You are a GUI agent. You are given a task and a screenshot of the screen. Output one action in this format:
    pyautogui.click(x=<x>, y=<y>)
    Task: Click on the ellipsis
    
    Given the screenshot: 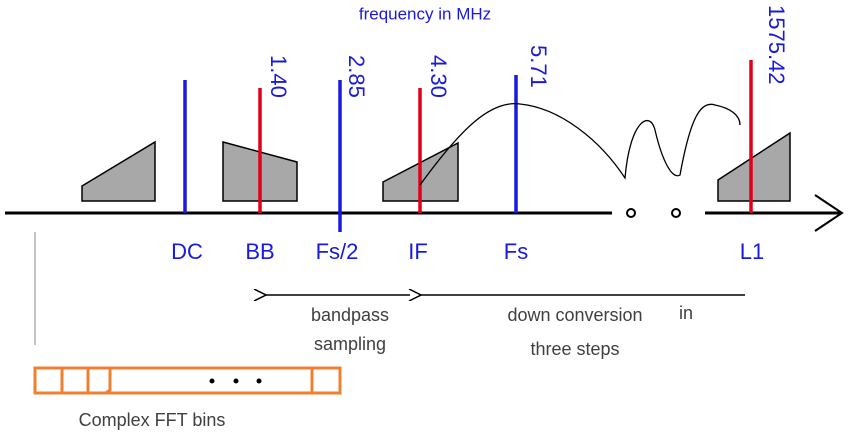 What is the action you would take?
    pyautogui.click(x=235, y=381)
    